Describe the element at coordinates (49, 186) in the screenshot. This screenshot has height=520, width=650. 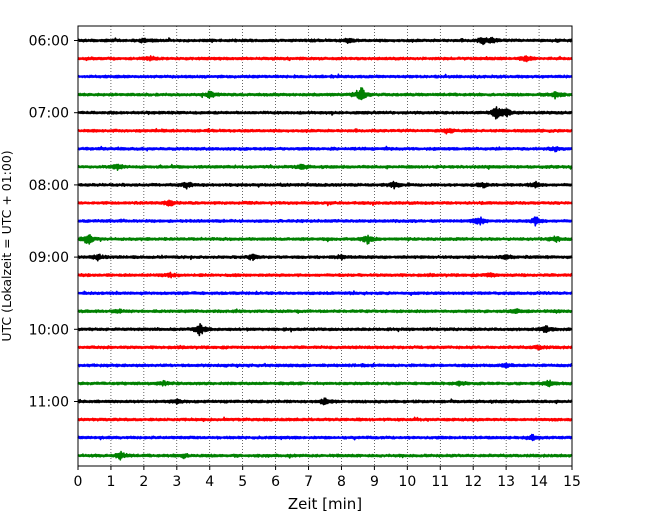
I see `y-tick-label: 08:00` at that location.